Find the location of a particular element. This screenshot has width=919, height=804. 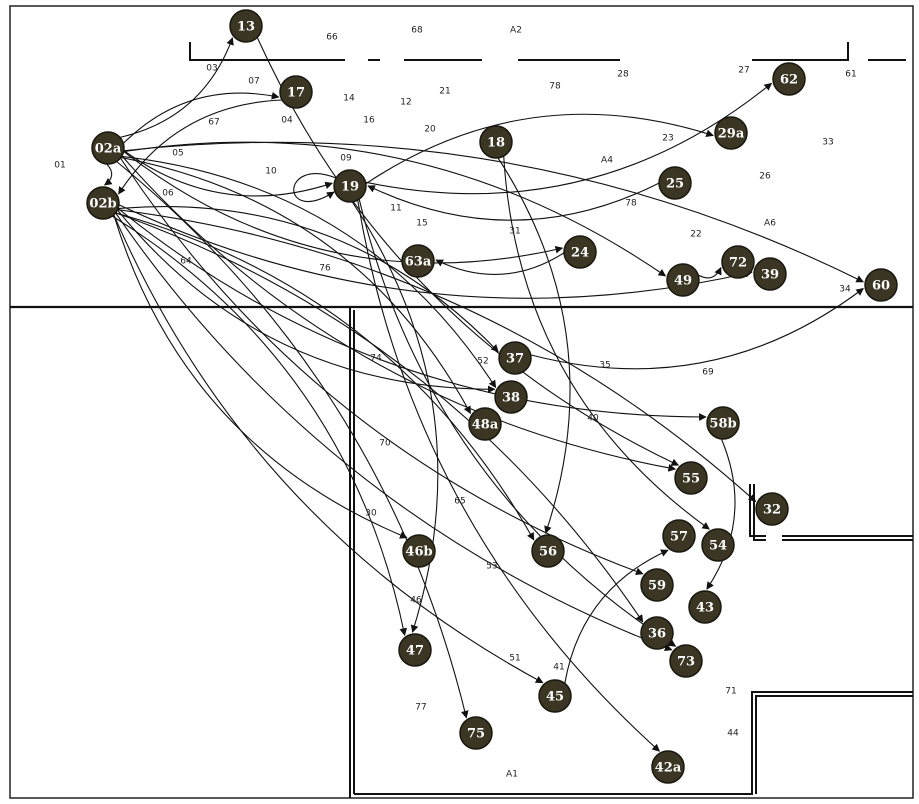

node-72: 72 is located at coordinates (738, 262).